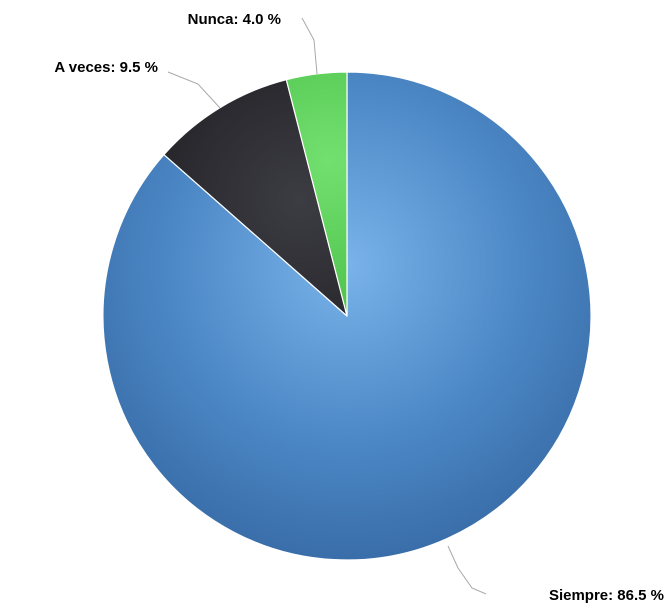  What do you see at coordinates (467, 570) in the screenshot?
I see `connector-siempre` at bounding box center [467, 570].